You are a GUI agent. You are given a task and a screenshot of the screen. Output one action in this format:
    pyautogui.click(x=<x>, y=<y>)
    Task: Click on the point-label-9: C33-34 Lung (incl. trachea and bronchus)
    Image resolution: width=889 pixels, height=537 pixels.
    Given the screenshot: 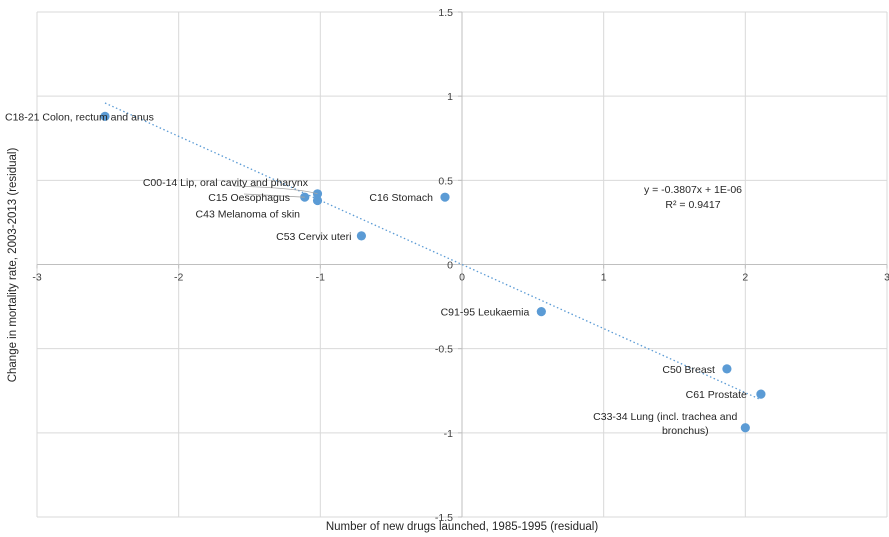 What is the action you would take?
    pyautogui.click(x=665, y=424)
    